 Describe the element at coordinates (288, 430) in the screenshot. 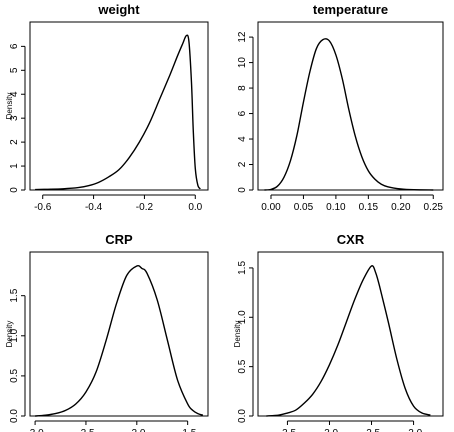

I see `x-tick-label: -3.5` at that location.